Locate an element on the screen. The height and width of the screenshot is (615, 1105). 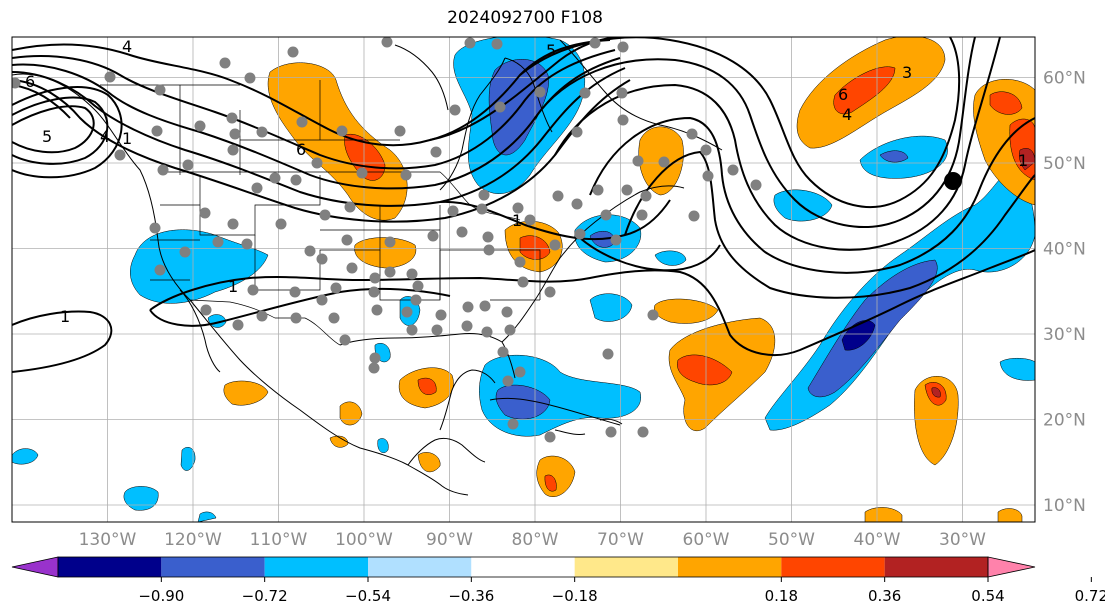
colorbar-tick-label: 0.36 is located at coordinates (884, 596).